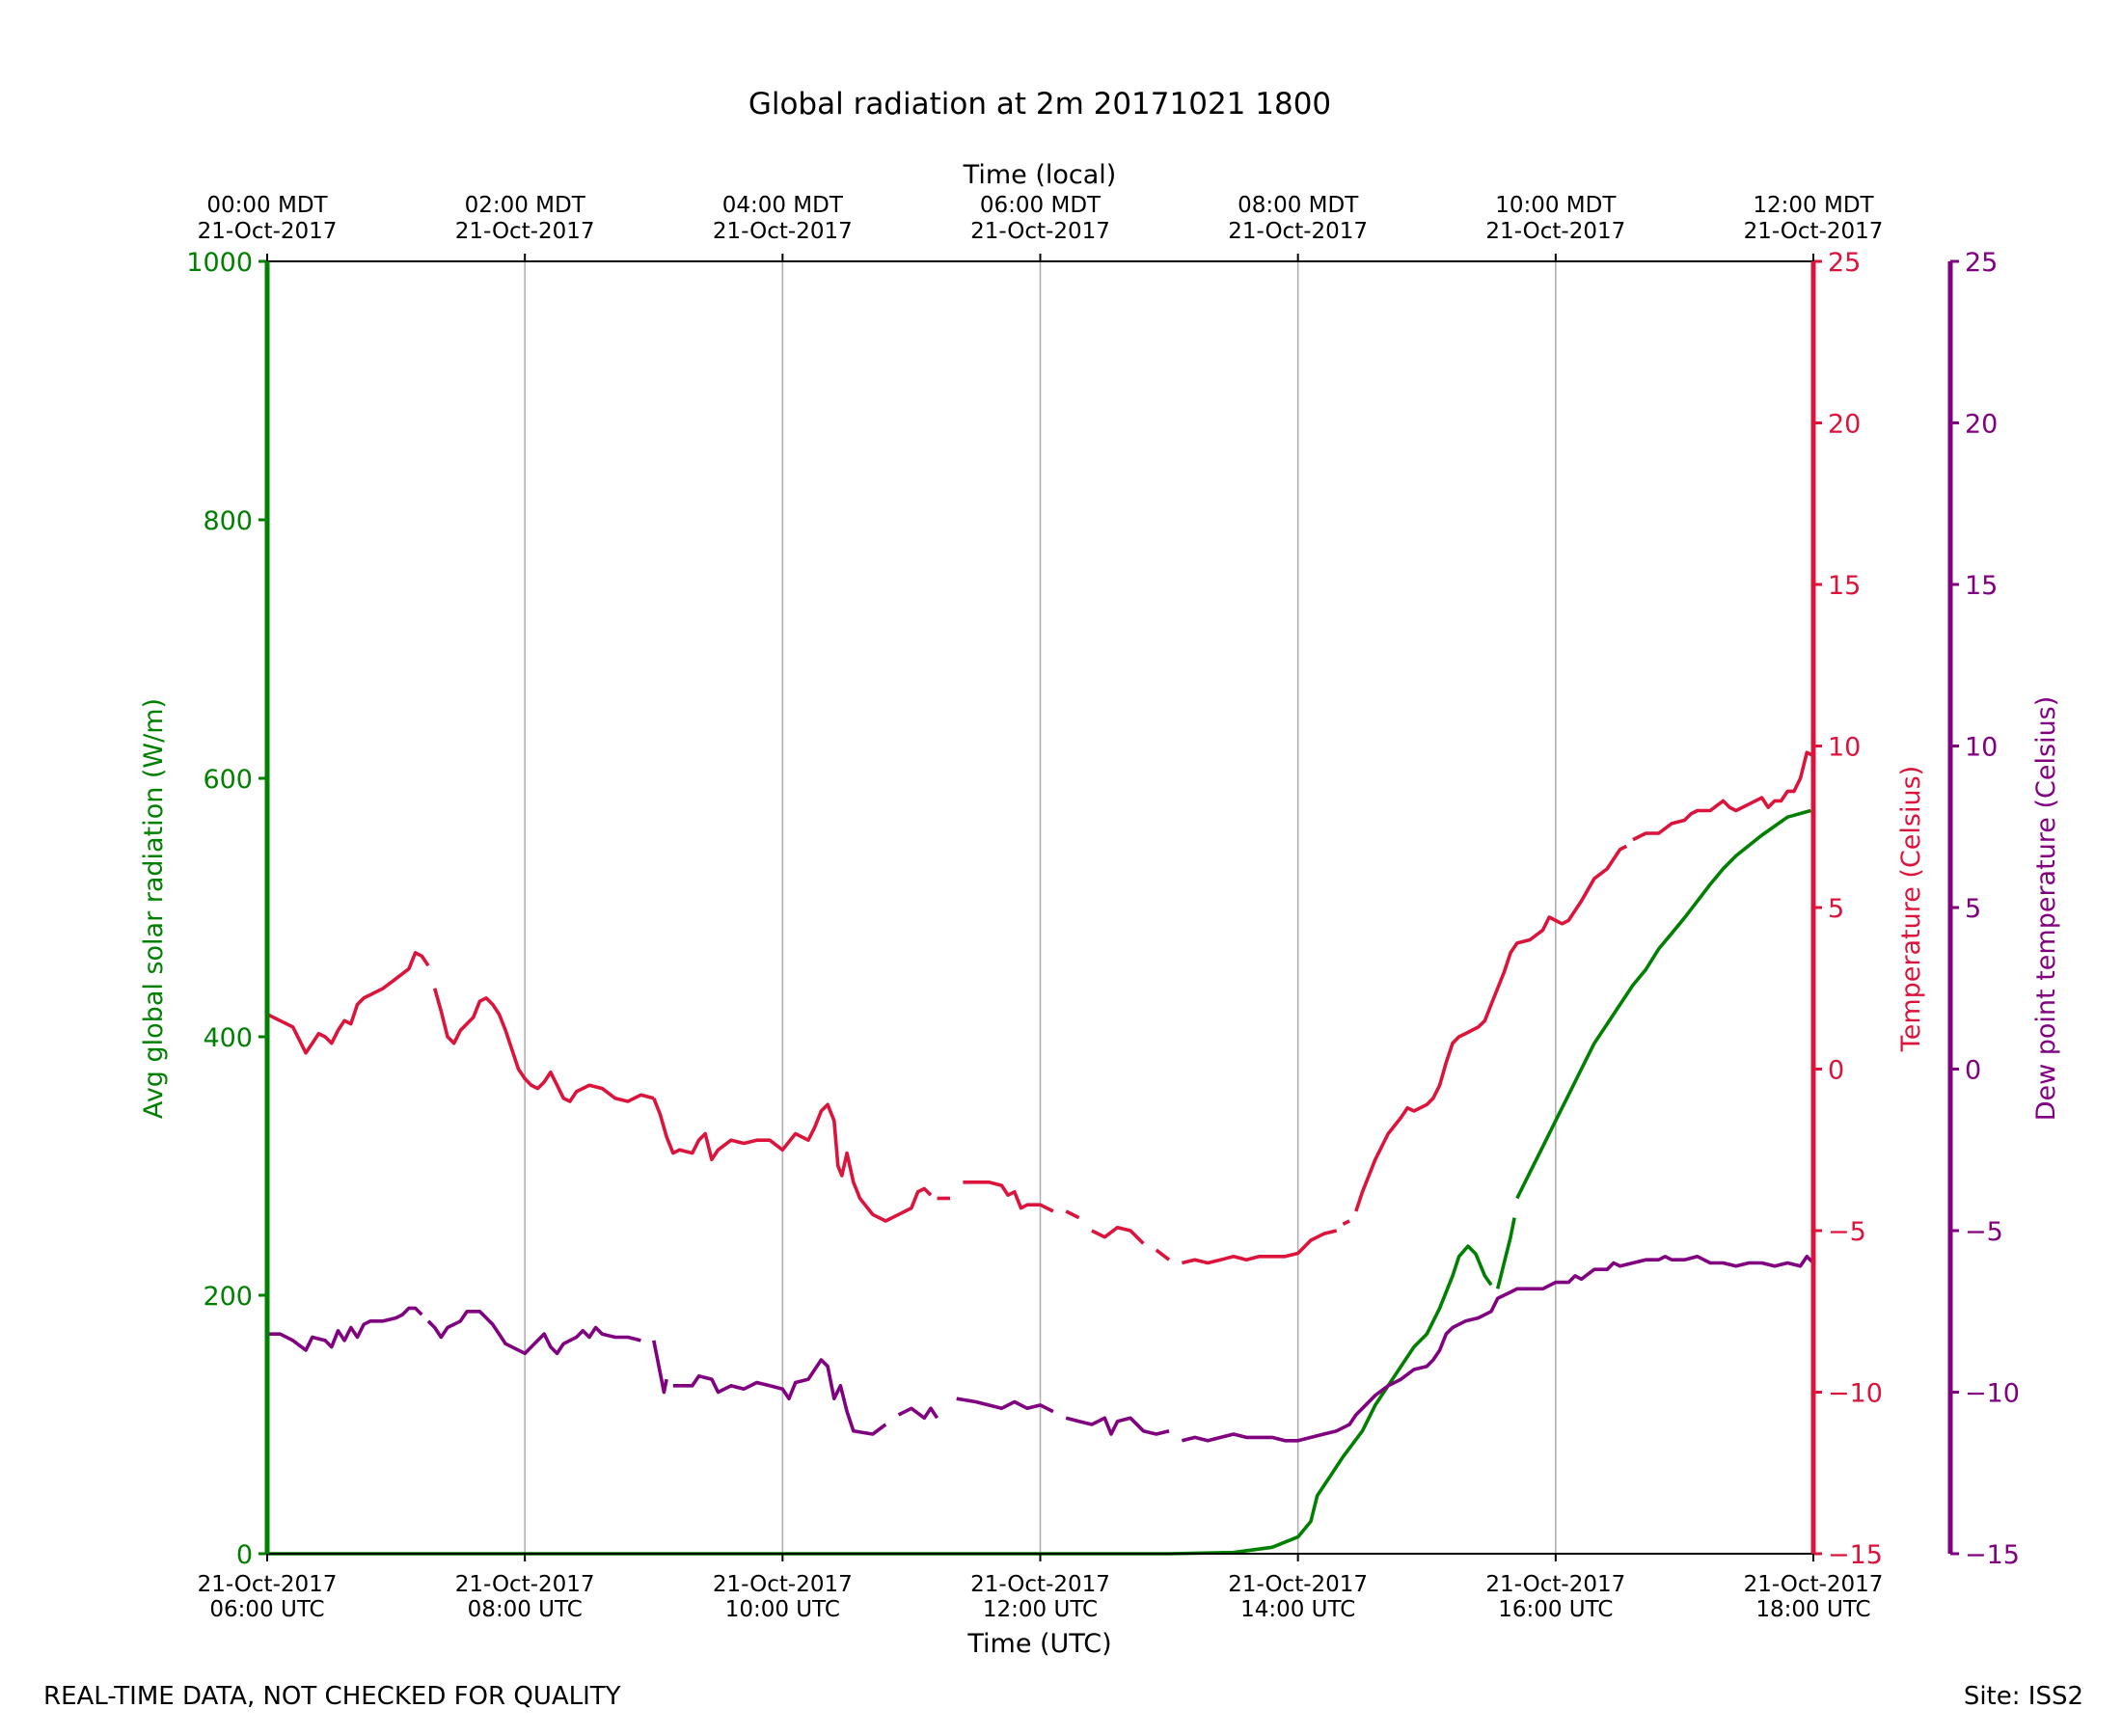 This screenshot has height=1736, width=2122. I want to click on utc-tick-time: 10:00 UTC, so click(783, 1609).